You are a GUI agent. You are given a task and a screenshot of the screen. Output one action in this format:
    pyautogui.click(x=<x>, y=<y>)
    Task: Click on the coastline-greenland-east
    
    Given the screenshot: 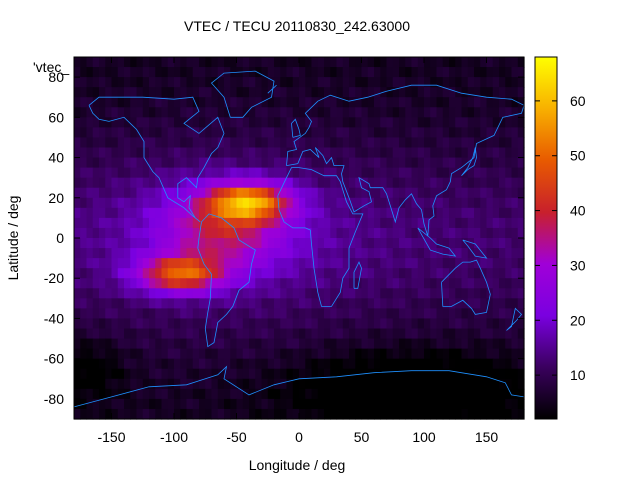 What is the action you would take?
    pyautogui.click(x=272, y=89)
    